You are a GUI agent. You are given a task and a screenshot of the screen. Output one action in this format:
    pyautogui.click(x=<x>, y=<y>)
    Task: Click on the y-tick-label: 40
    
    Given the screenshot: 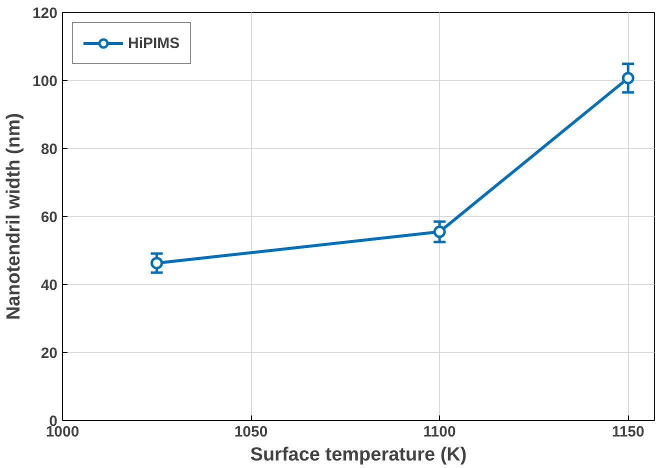 What is the action you would take?
    pyautogui.click(x=49, y=285)
    